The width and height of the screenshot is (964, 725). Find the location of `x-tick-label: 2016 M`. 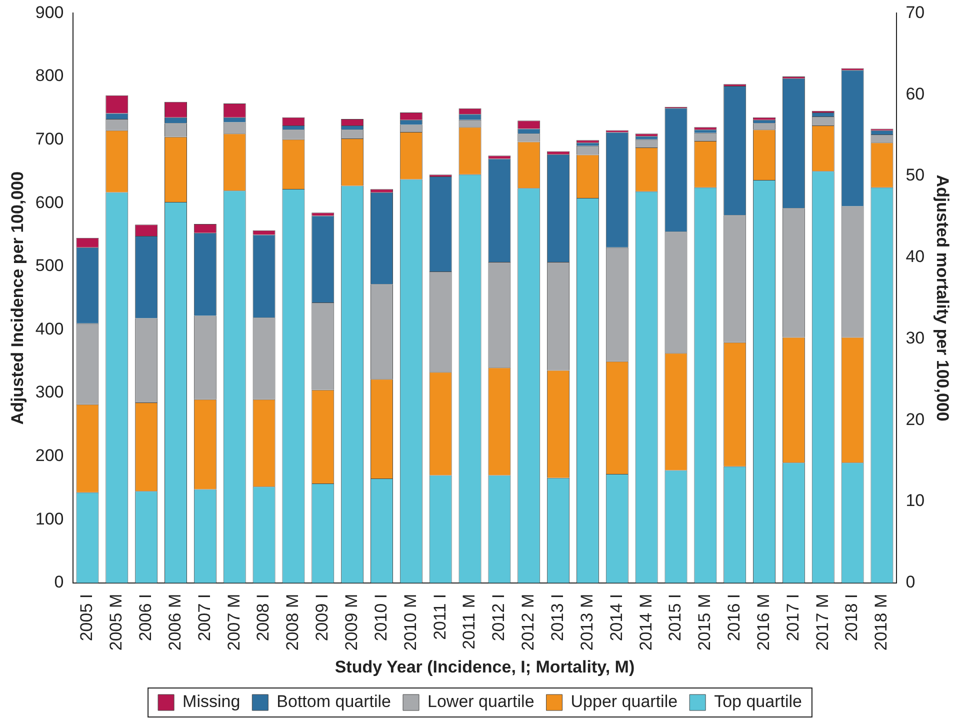

x-tick-label: 2016 M is located at coordinates (763, 622).